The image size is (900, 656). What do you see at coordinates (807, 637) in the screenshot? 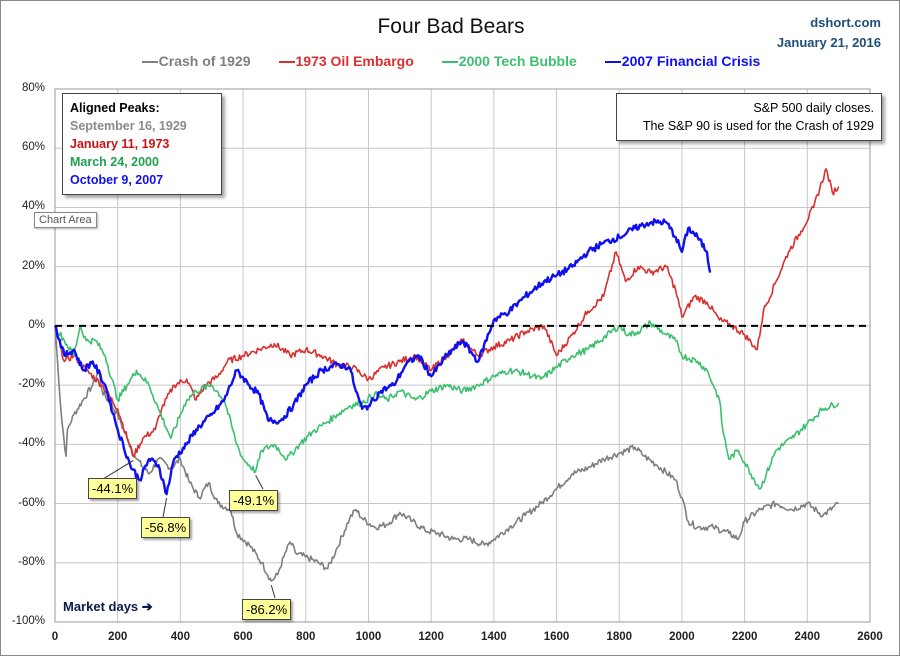
I see `x-tick-label: 2400` at bounding box center [807, 637].